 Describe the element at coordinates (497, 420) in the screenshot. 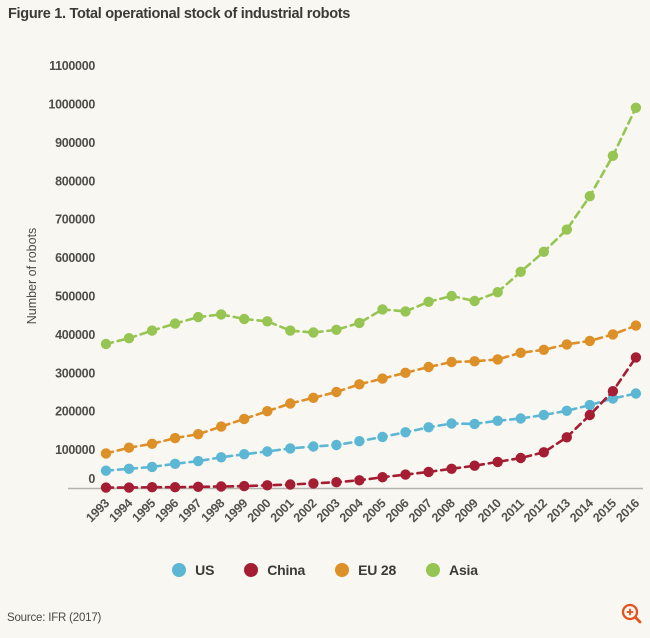

I see `data-point-us-2010` at that location.